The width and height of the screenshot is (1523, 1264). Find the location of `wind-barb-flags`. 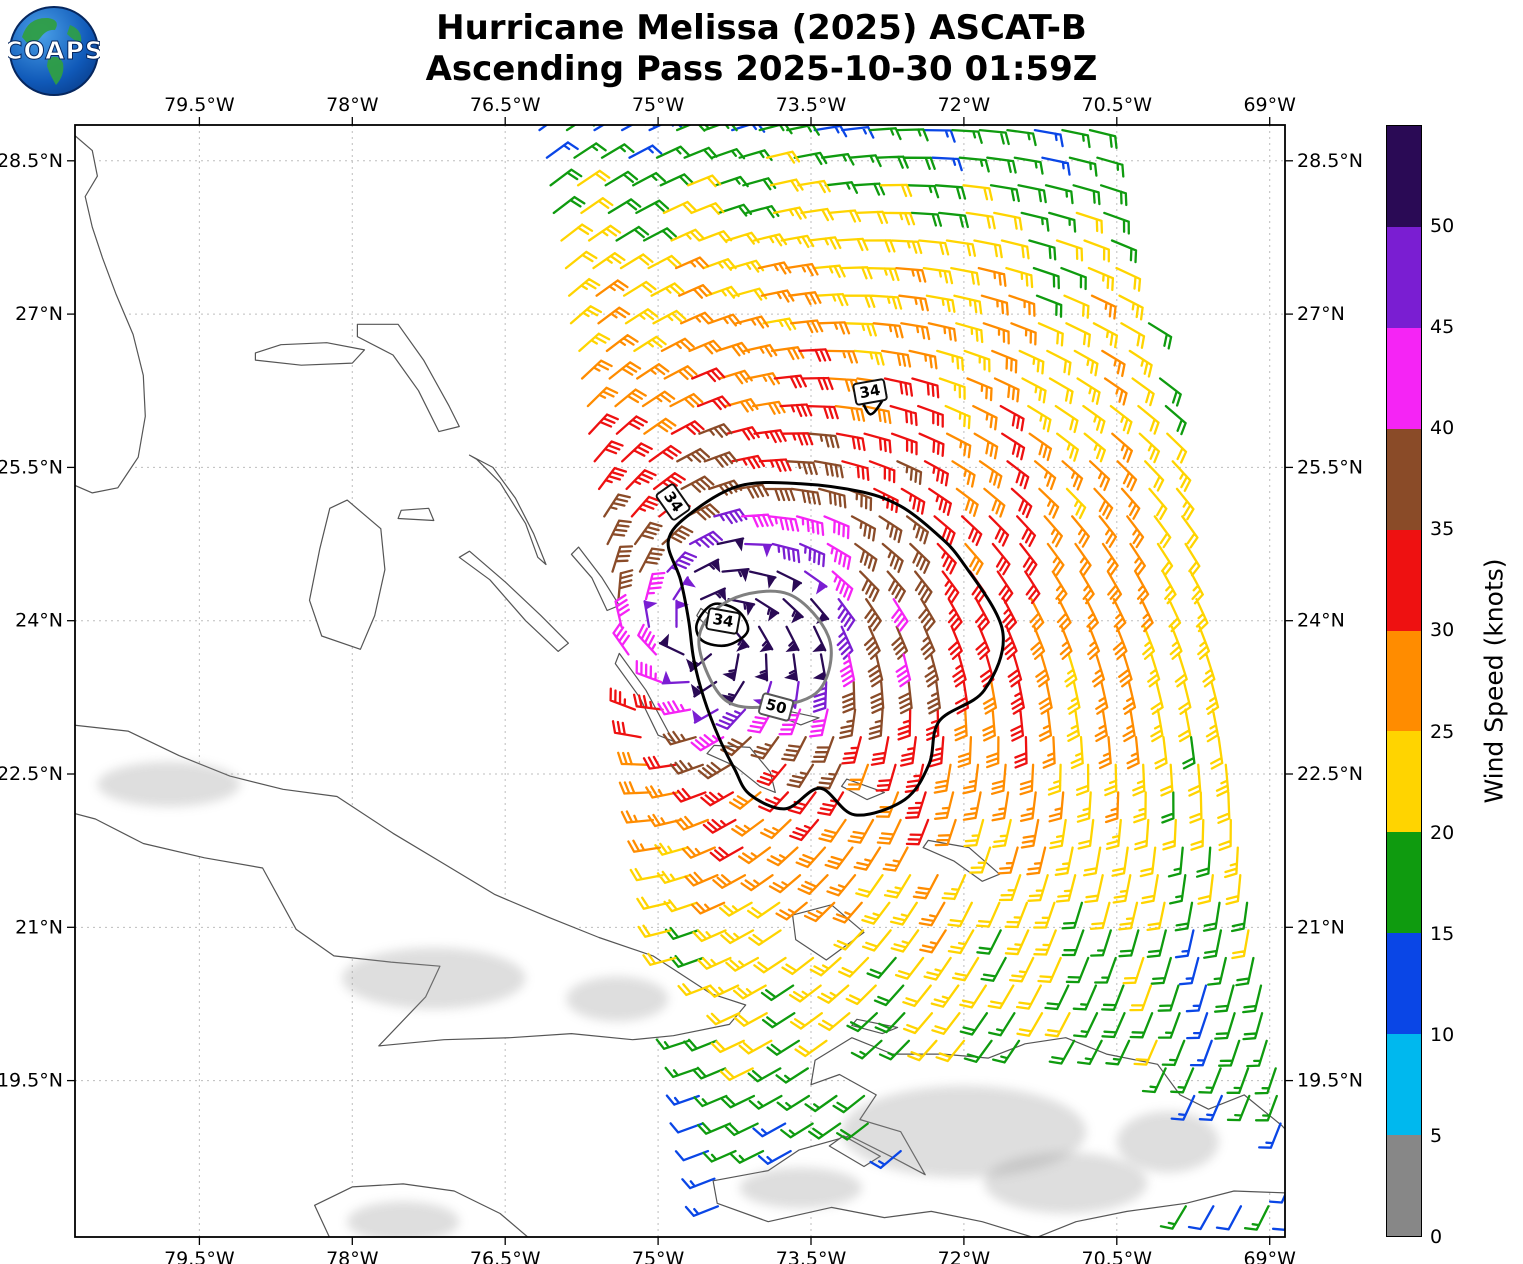

wind-barb-flags is located at coordinates (744, 621).